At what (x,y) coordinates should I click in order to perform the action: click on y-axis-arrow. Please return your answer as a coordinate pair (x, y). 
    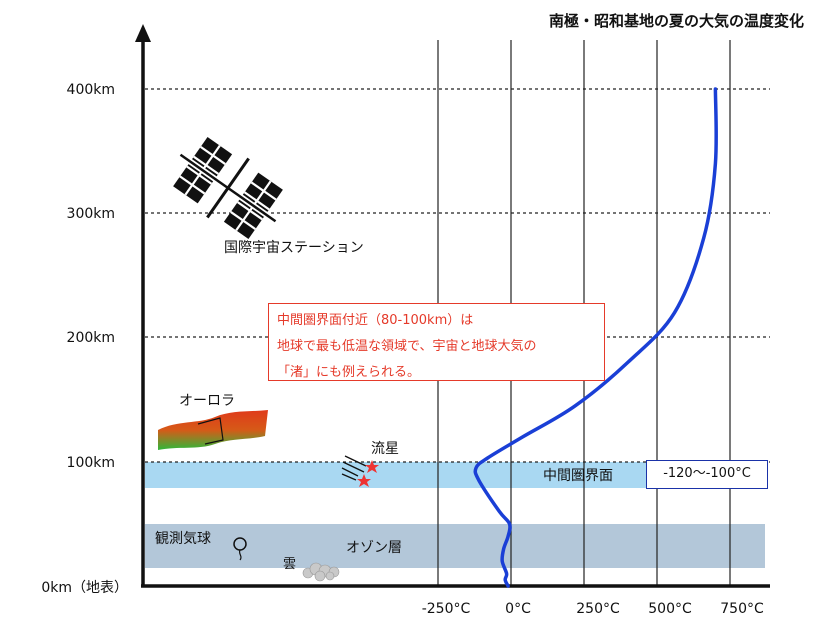
    Looking at the image, I should click on (143, 33).